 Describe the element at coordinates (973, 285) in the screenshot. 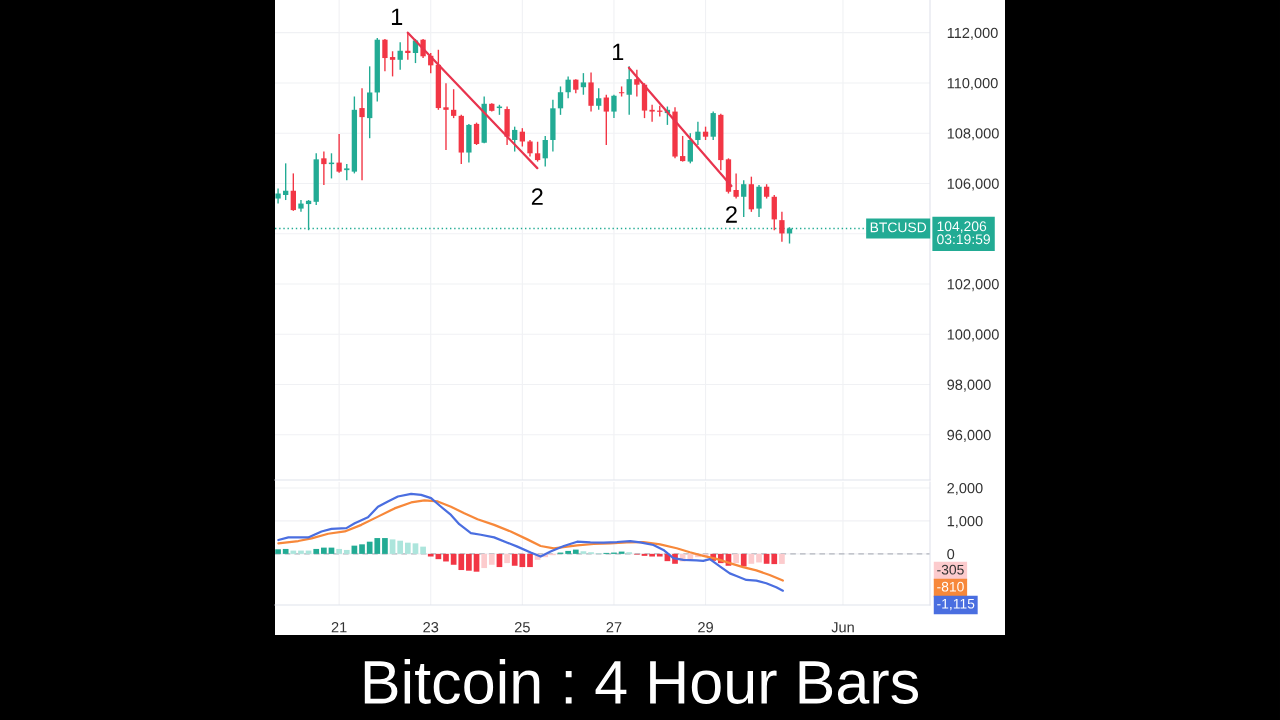

I see `y-tick-label: 102,000` at that location.